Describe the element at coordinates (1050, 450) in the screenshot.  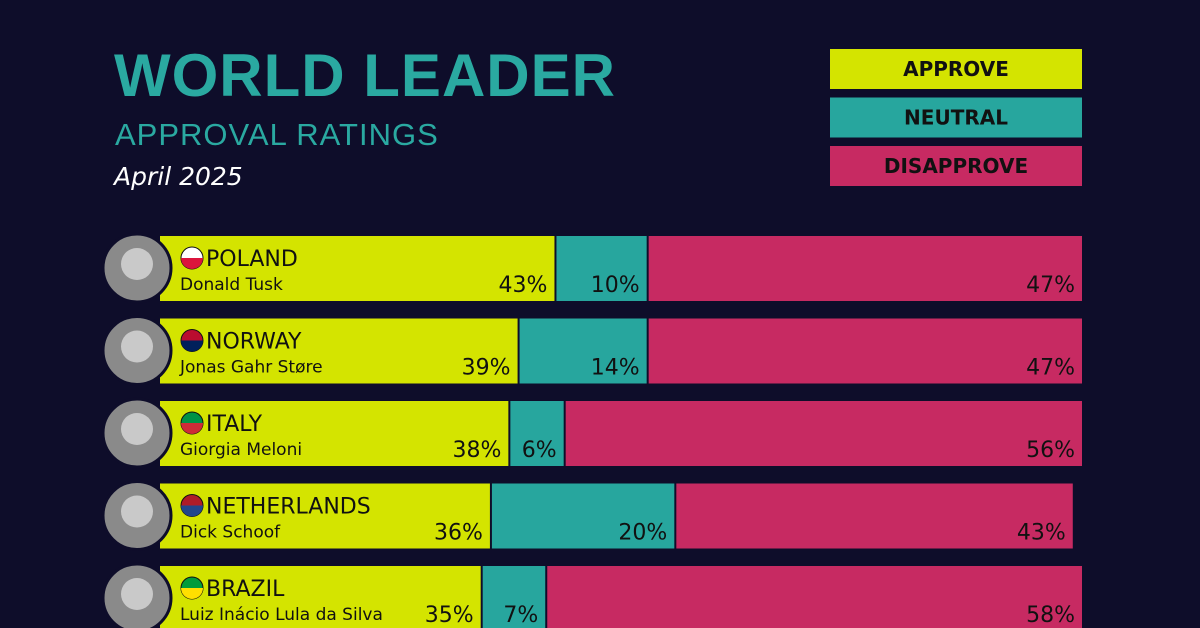
I see `value-label: 56%` at that location.